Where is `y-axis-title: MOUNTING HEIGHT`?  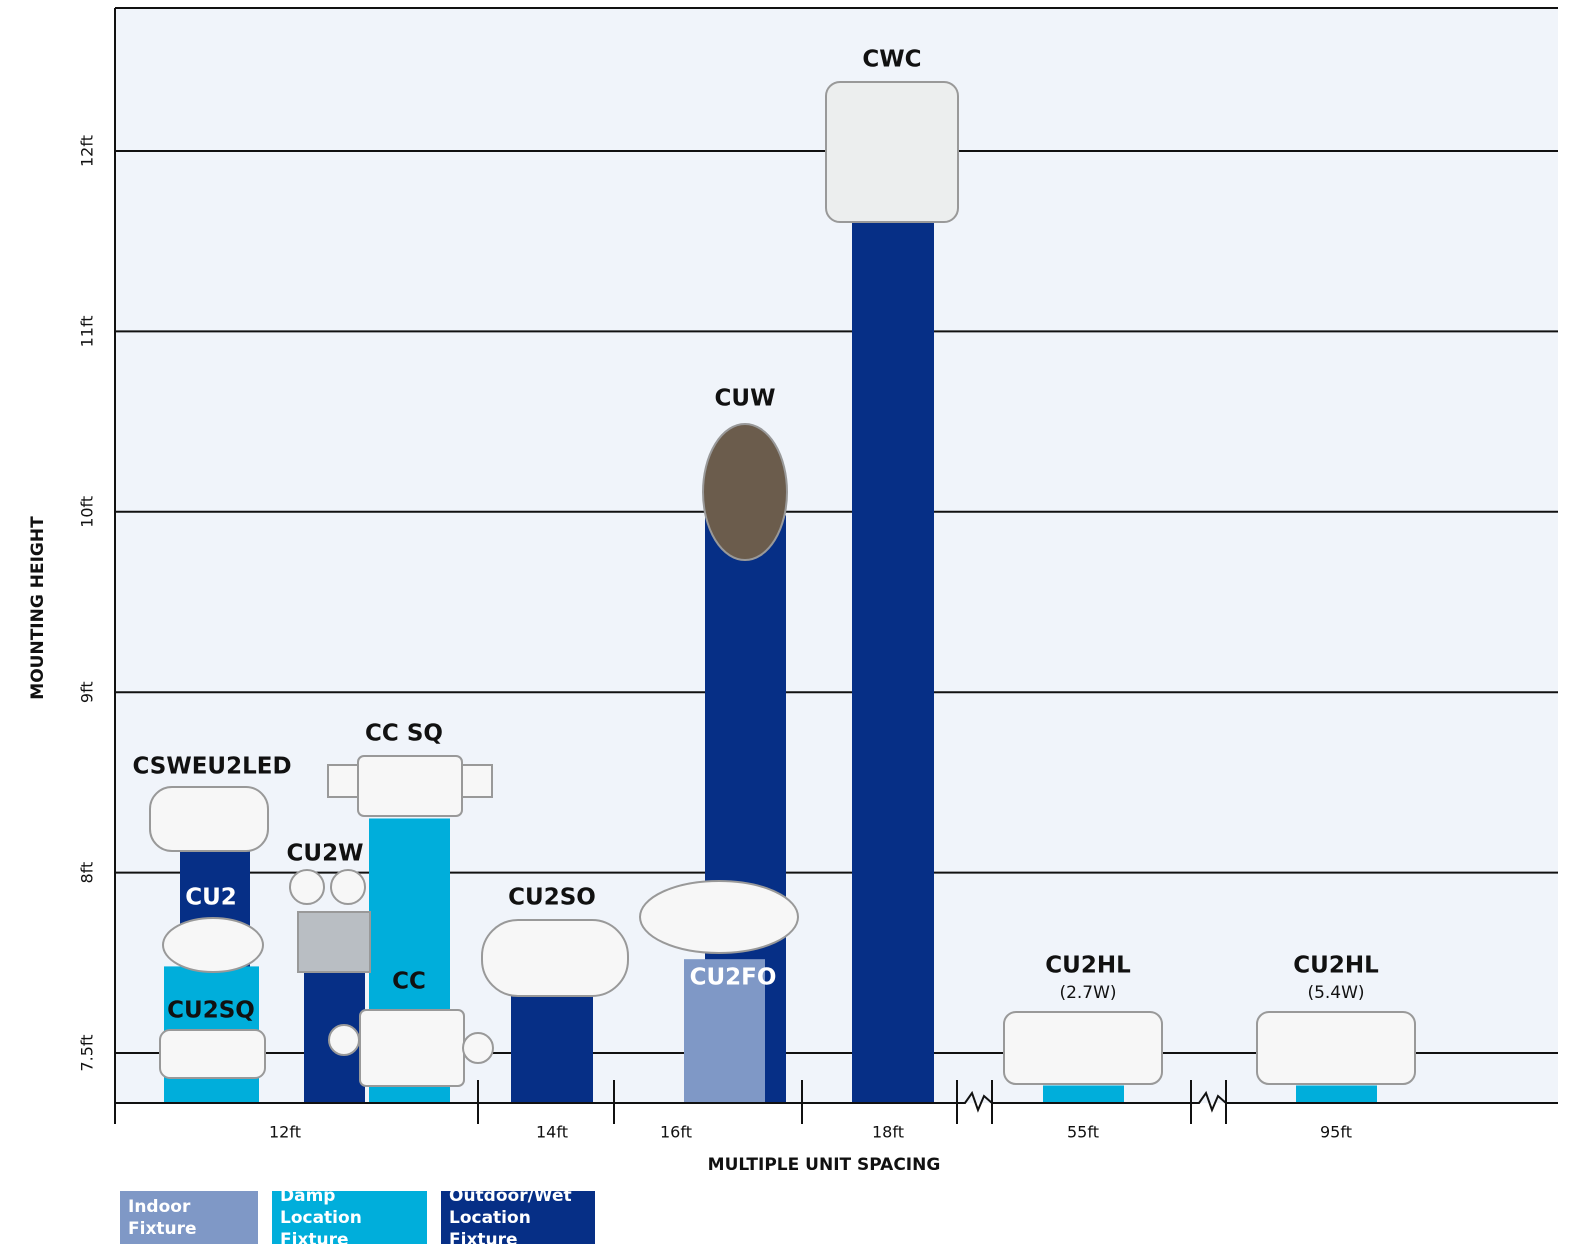
y-axis-title: MOUNTING HEIGHT is located at coordinates (38, 608).